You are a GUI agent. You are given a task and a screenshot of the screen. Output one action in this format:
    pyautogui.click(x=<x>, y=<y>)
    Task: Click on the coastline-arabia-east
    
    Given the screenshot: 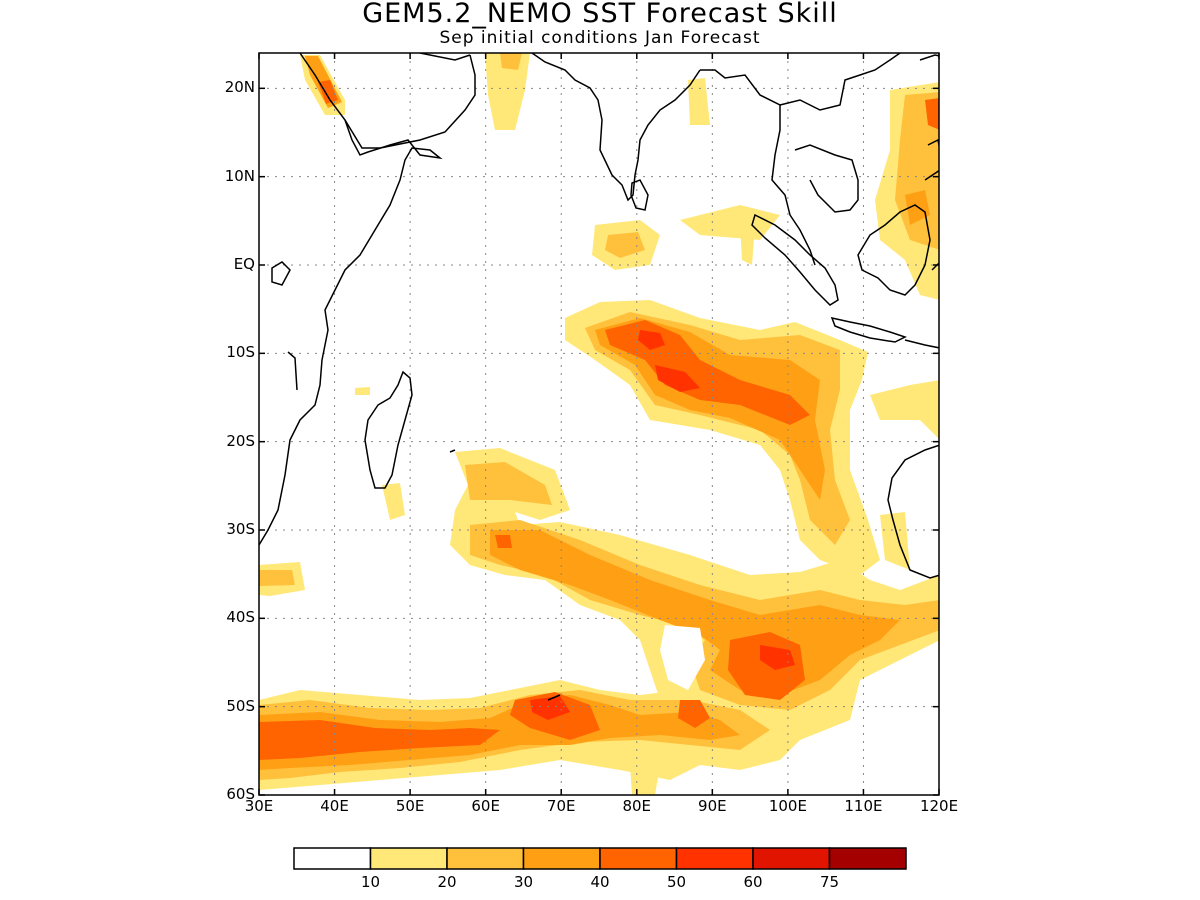 What is the action you would take?
    pyautogui.click(x=410, y=101)
    